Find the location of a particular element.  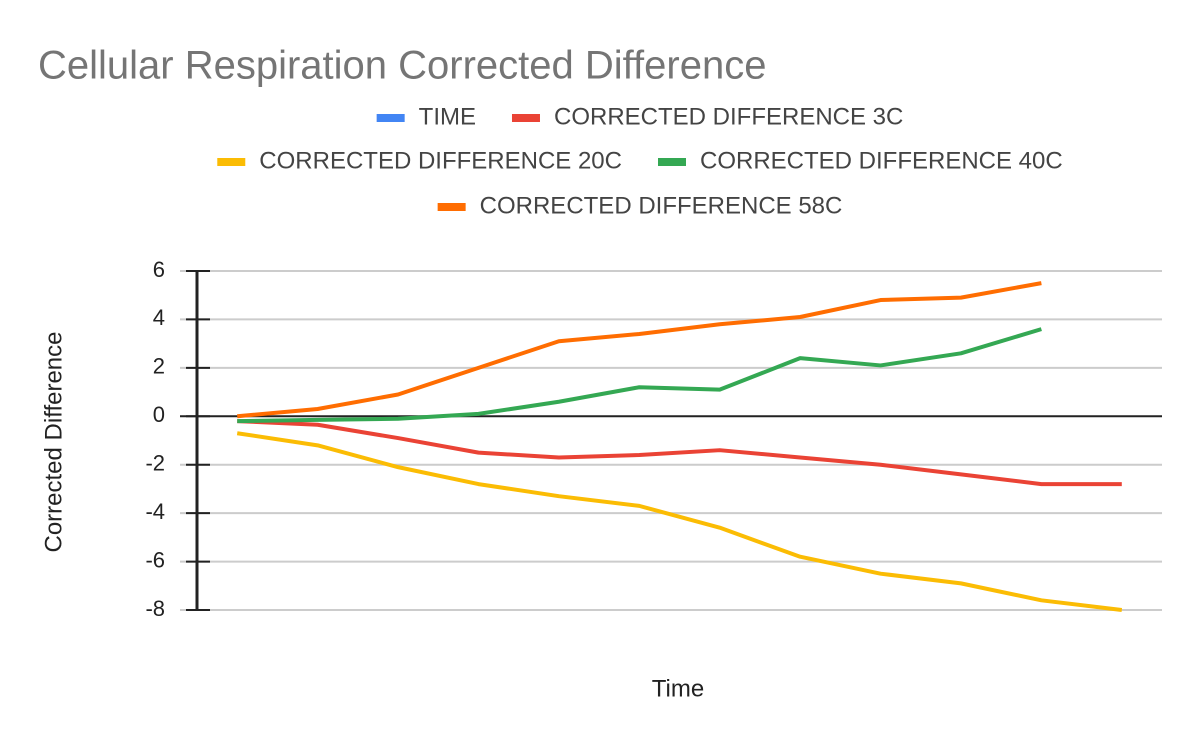

legend-label: CORRECTED DIFFERENCE 58C is located at coordinates (661, 205).